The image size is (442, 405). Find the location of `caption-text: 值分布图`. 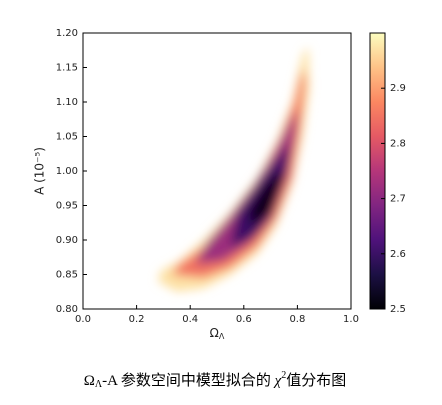

caption-text: 值分布图 is located at coordinates (316, 380).